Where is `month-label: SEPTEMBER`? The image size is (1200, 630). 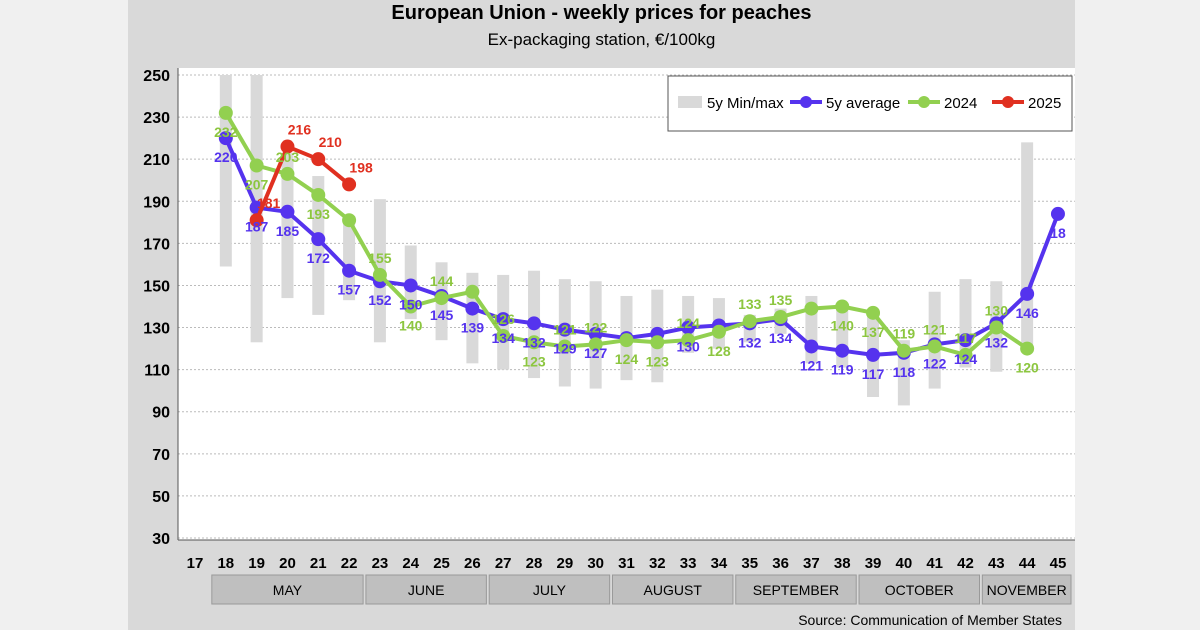 month-label: SEPTEMBER is located at coordinates (796, 590).